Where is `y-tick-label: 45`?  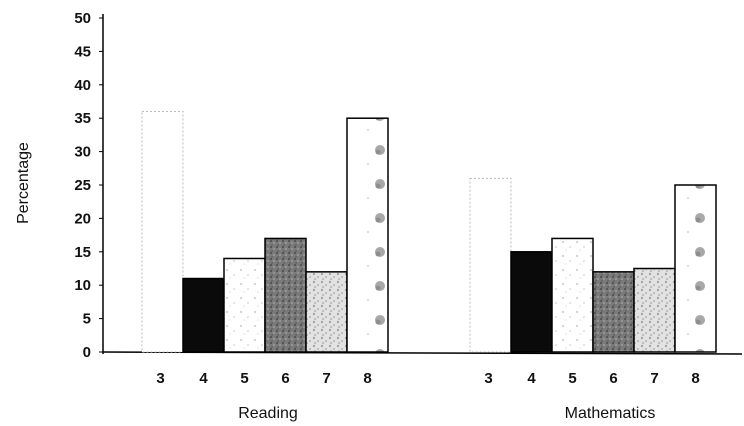
y-tick-label: 45 is located at coordinates (82, 51).